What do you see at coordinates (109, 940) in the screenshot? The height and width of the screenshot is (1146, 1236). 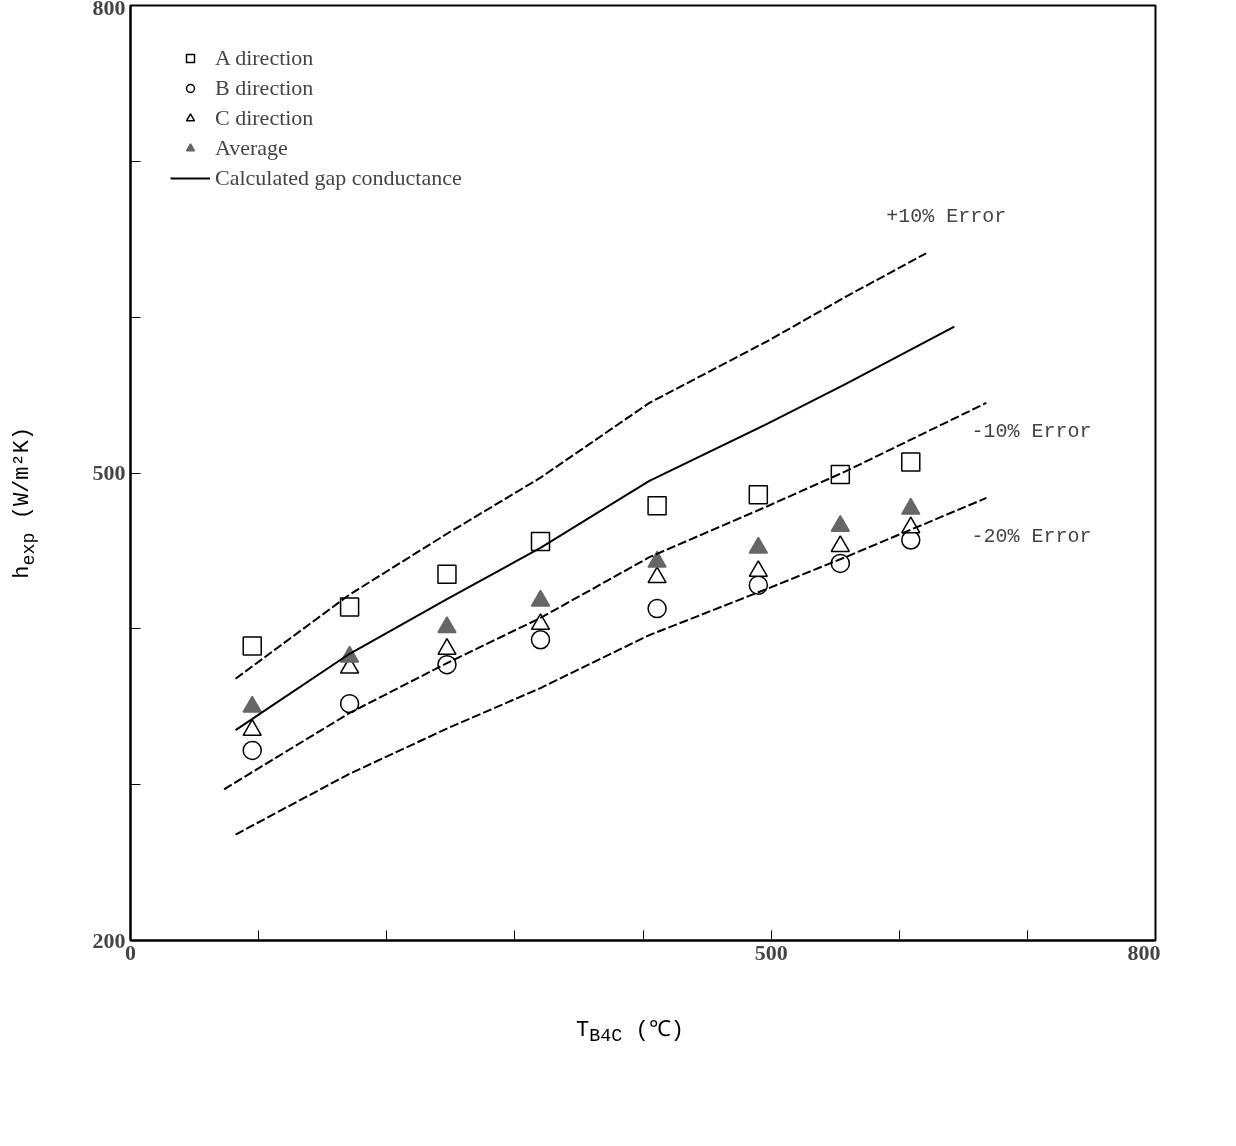 I see `y-tick-label: 200` at bounding box center [109, 940].